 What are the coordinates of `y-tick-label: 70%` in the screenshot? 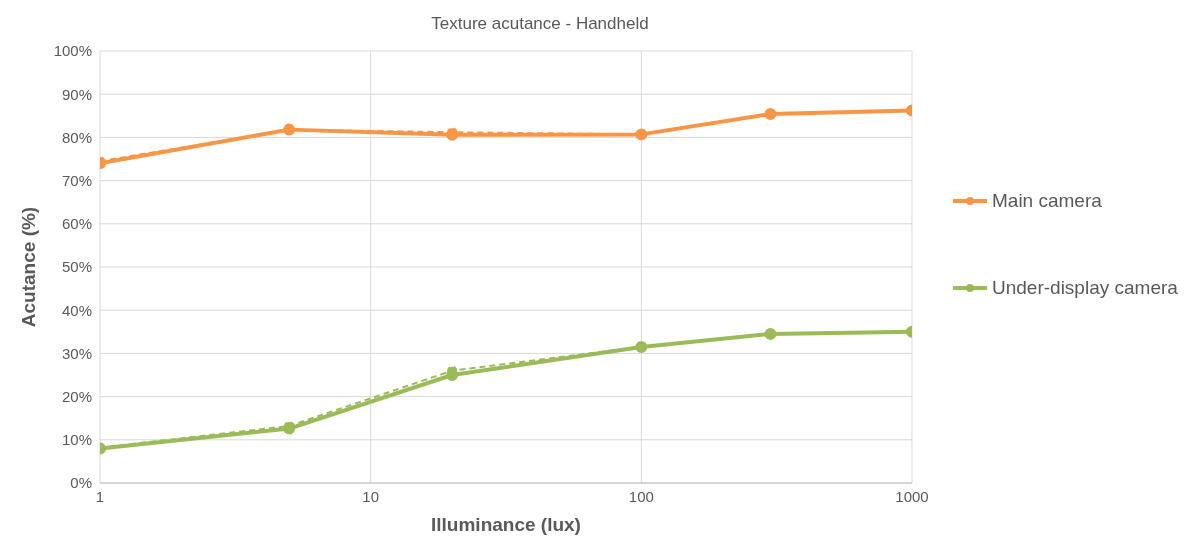 It's located at (76, 180).